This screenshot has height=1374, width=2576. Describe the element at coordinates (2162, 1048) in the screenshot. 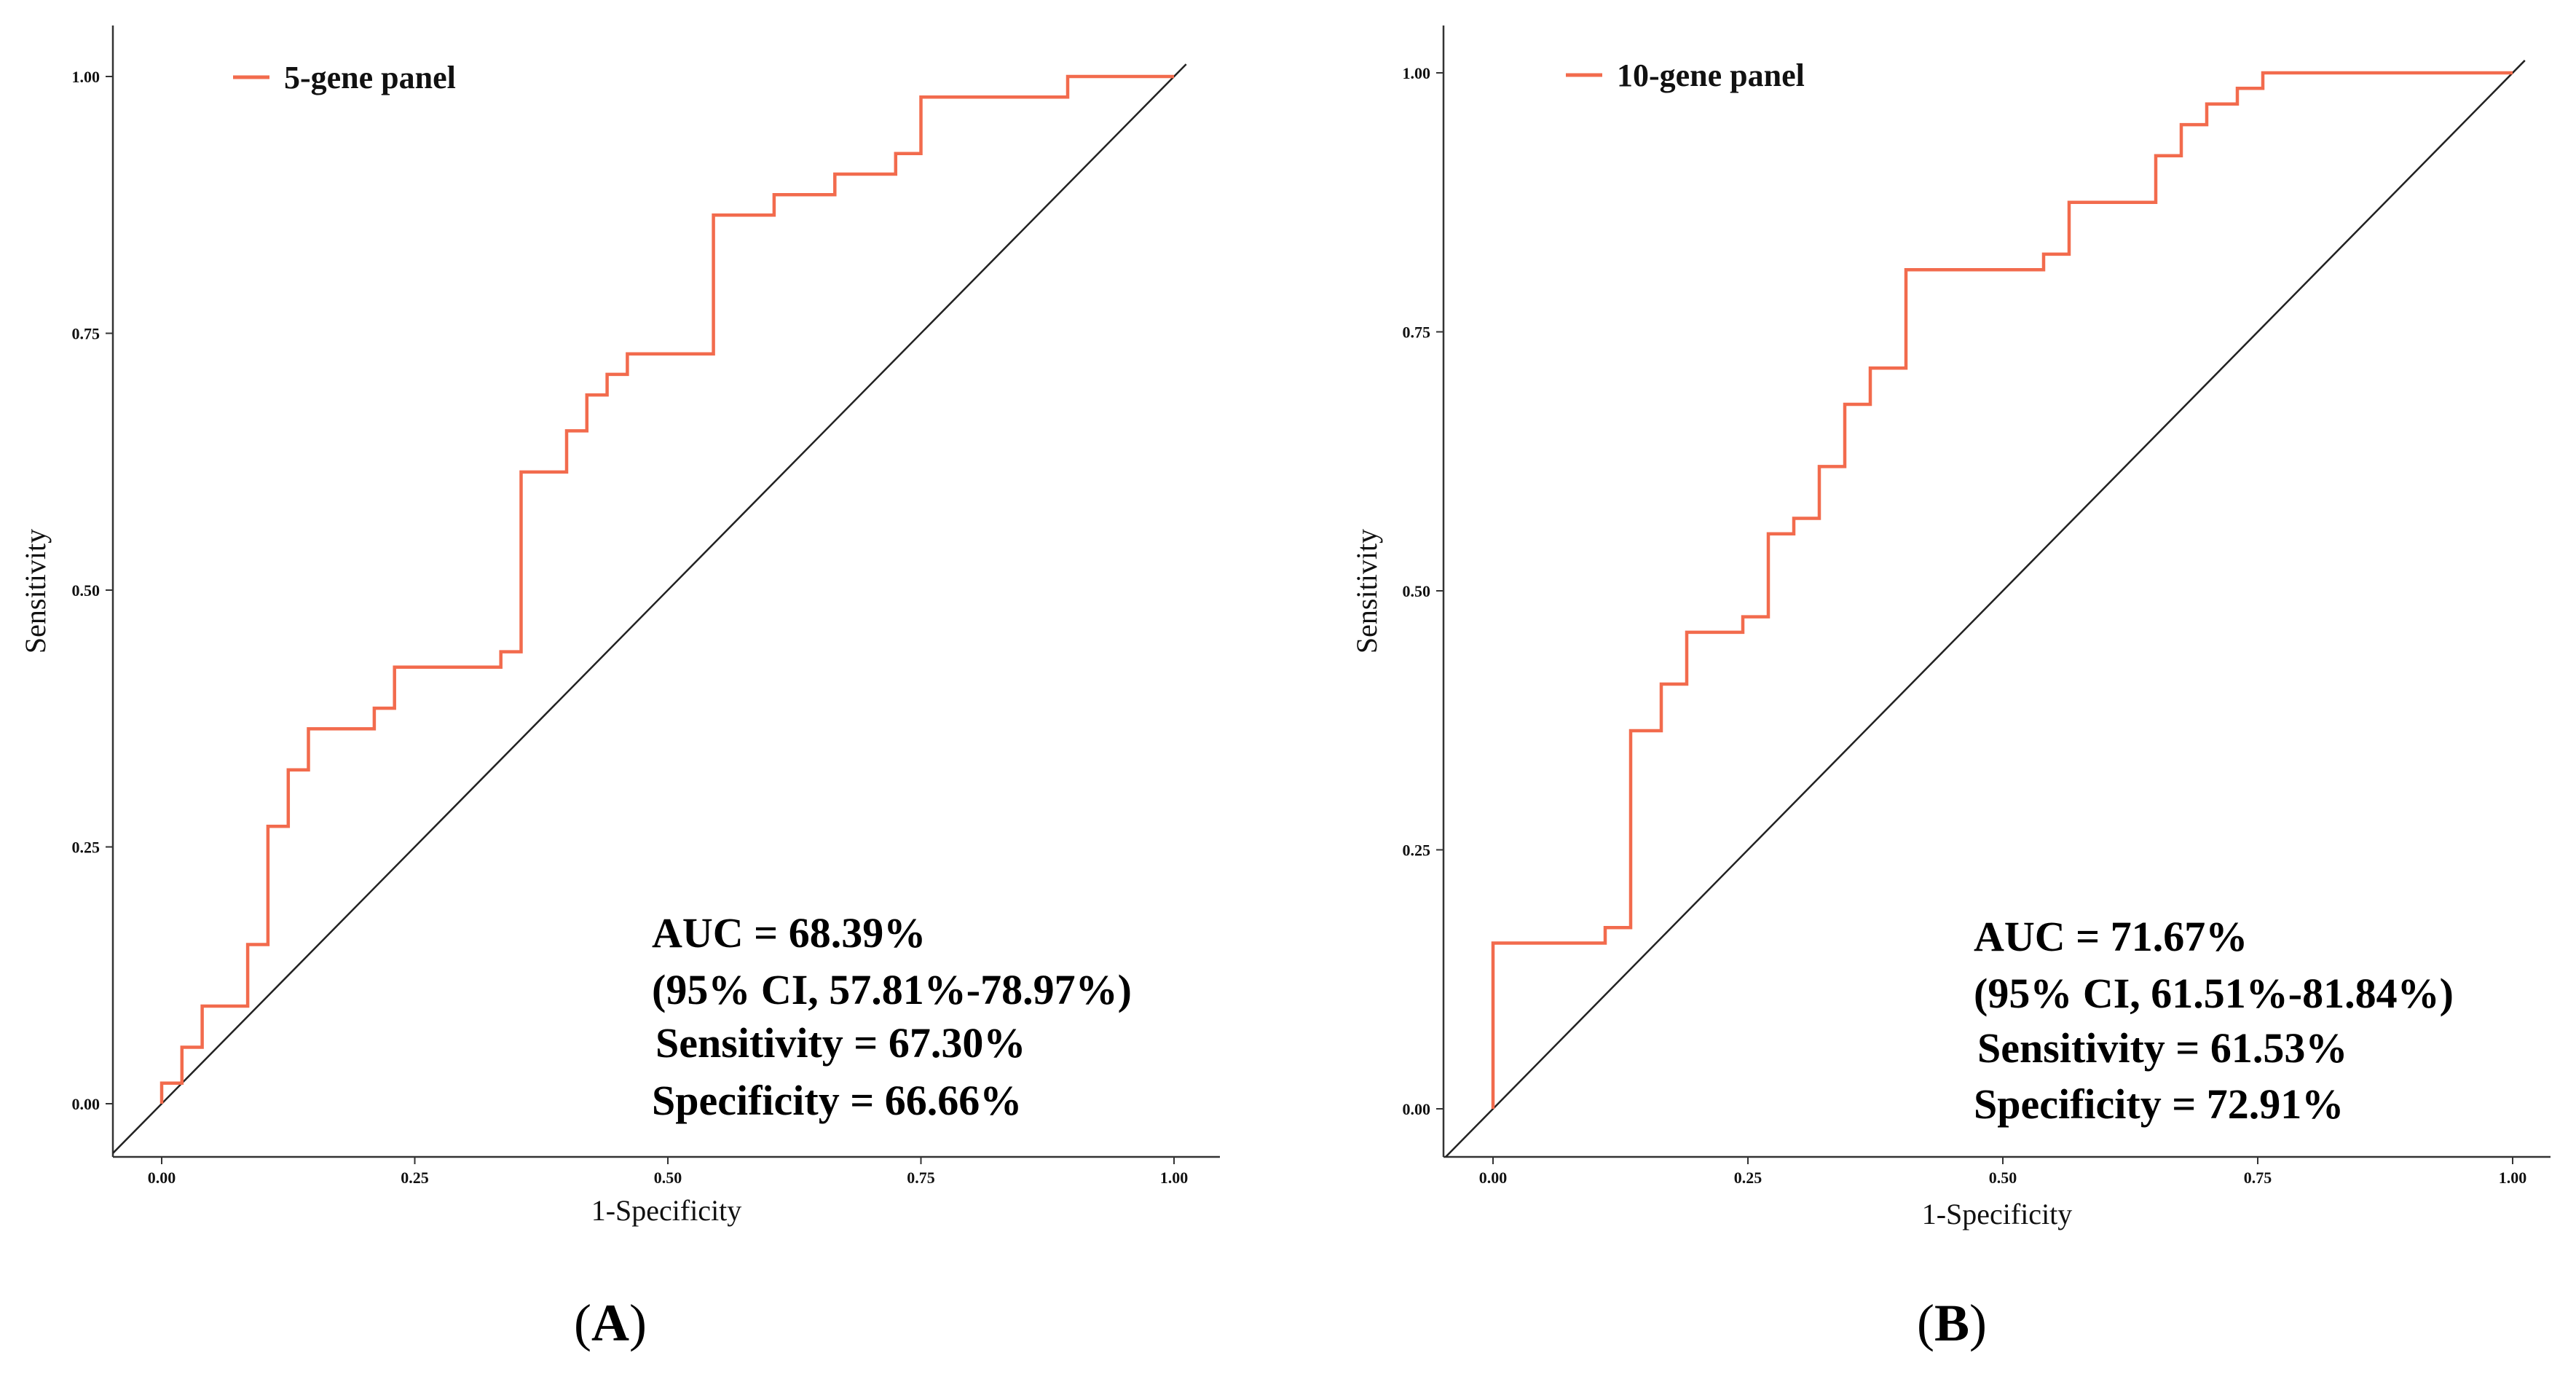

I see `stat-annotation: Sensitivity = 61.53%` at that location.